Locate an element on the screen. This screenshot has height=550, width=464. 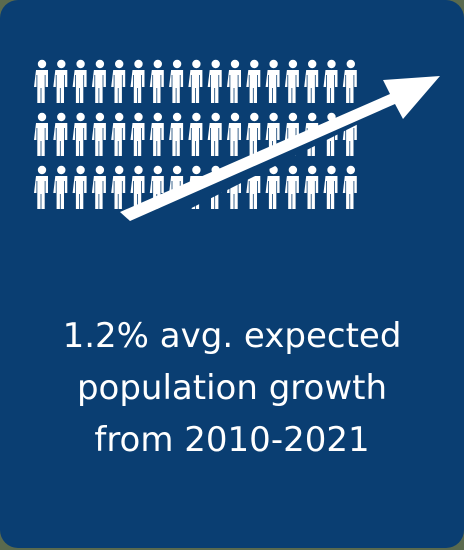
stat-line-3: from 2010-2021 is located at coordinates (232, 440).